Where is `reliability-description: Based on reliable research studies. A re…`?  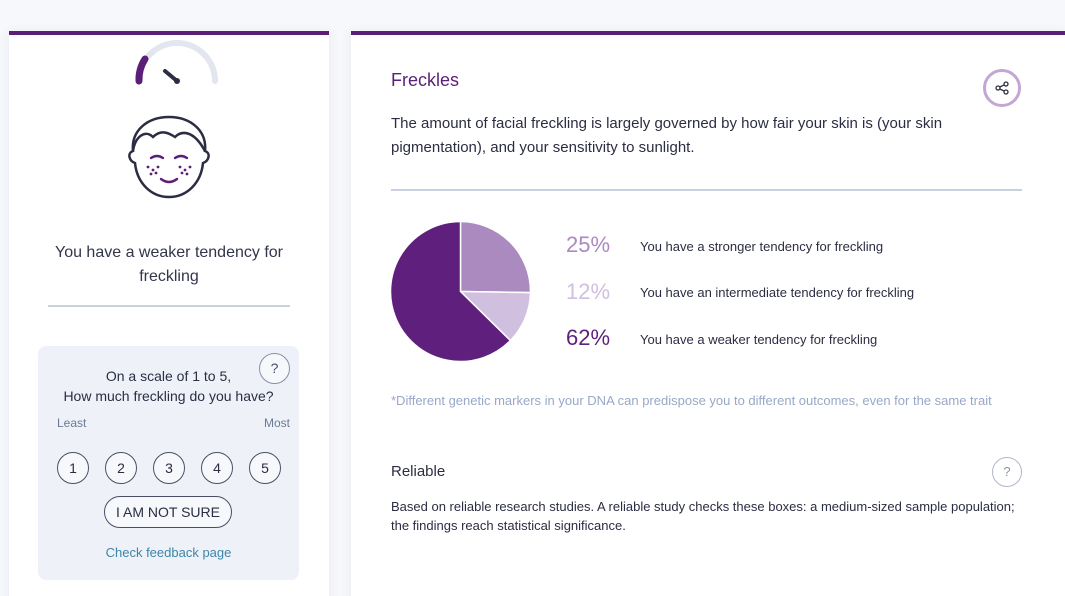 reliability-description: Based on reliable research studies. A re… is located at coordinates (703, 516).